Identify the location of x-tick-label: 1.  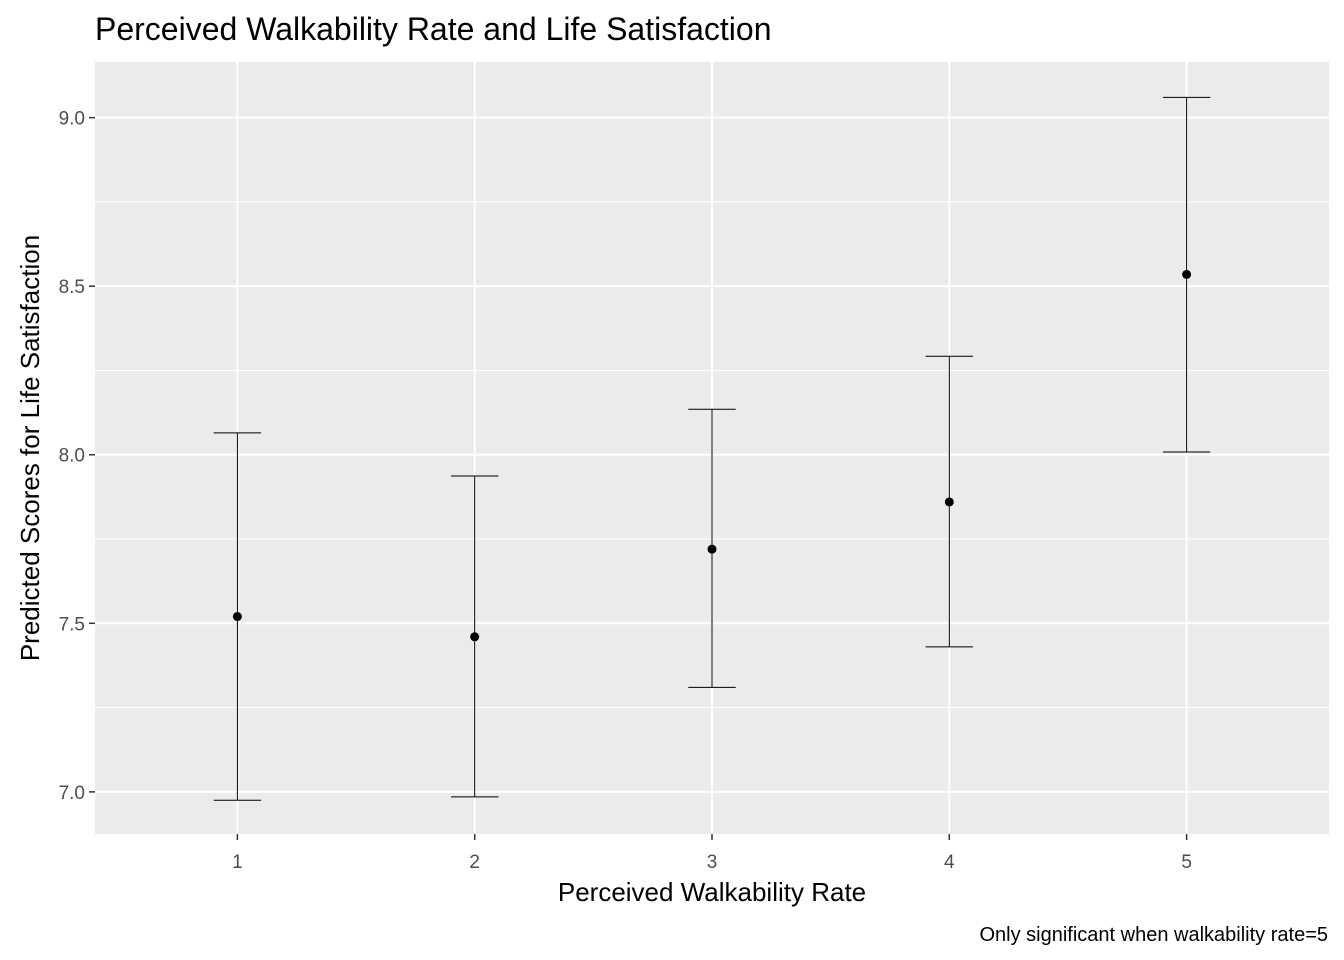
(237, 862).